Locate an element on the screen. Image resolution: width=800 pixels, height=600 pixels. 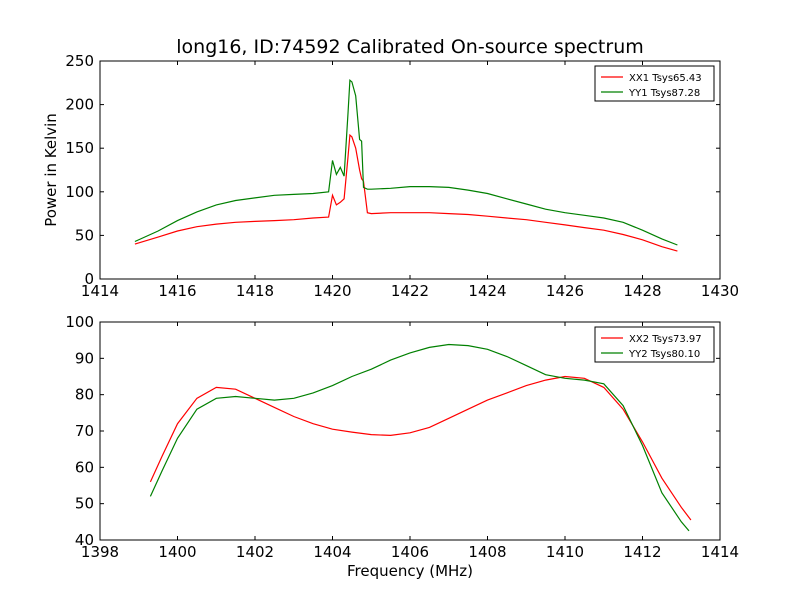
x-tick-label: 1416 is located at coordinates (177, 291).